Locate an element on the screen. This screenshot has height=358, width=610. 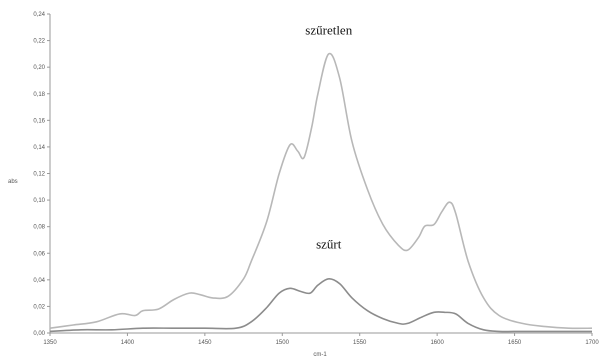
annotations-group: szűretlen szűrt is located at coordinates (328, 137).